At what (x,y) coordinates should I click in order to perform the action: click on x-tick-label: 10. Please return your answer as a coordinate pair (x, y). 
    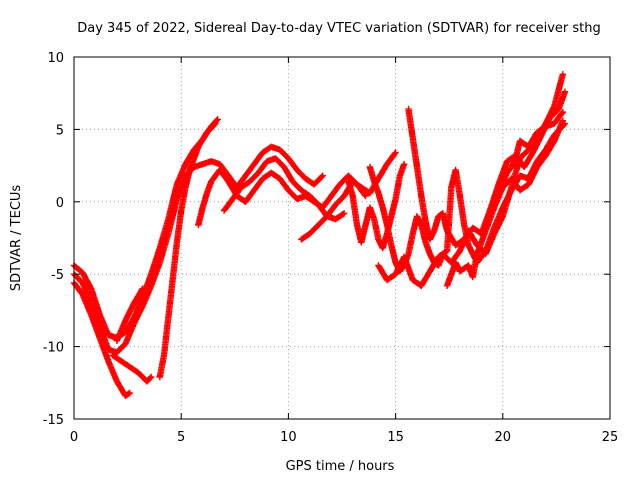
    Looking at the image, I should click on (288, 437).